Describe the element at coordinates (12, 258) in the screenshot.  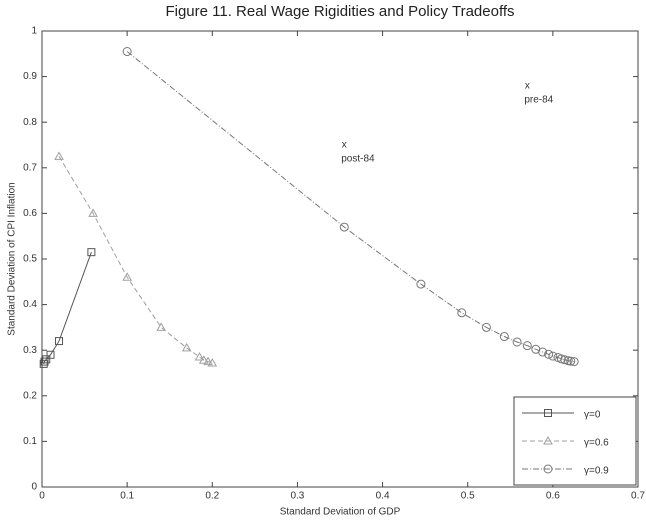
I see `y-axis-label: Standard Deviation of CPI Inflation` at that location.